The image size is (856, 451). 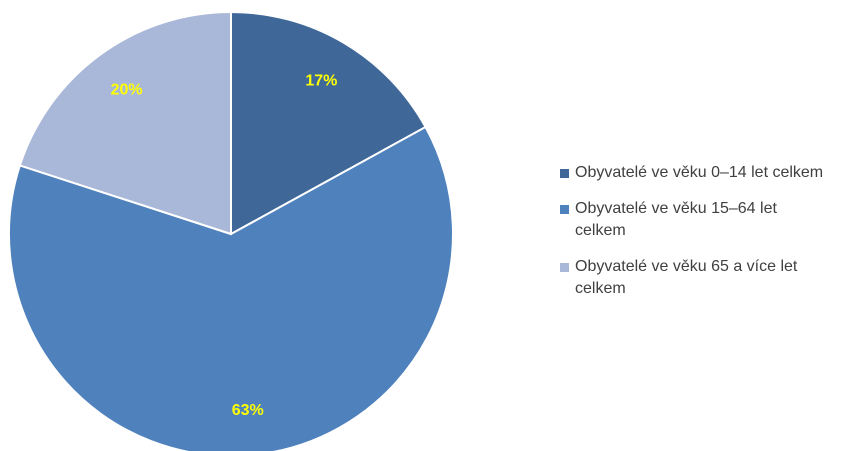 I want to click on slice-label: 63%, so click(x=248, y=410).